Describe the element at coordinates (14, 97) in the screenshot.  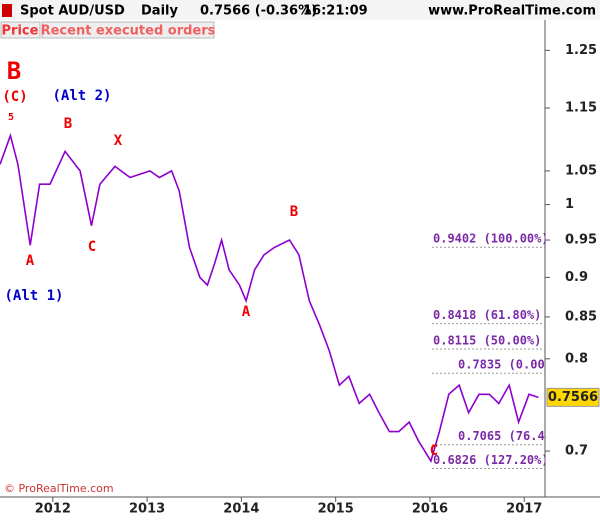
I see `wave-label: (C)` at that location.